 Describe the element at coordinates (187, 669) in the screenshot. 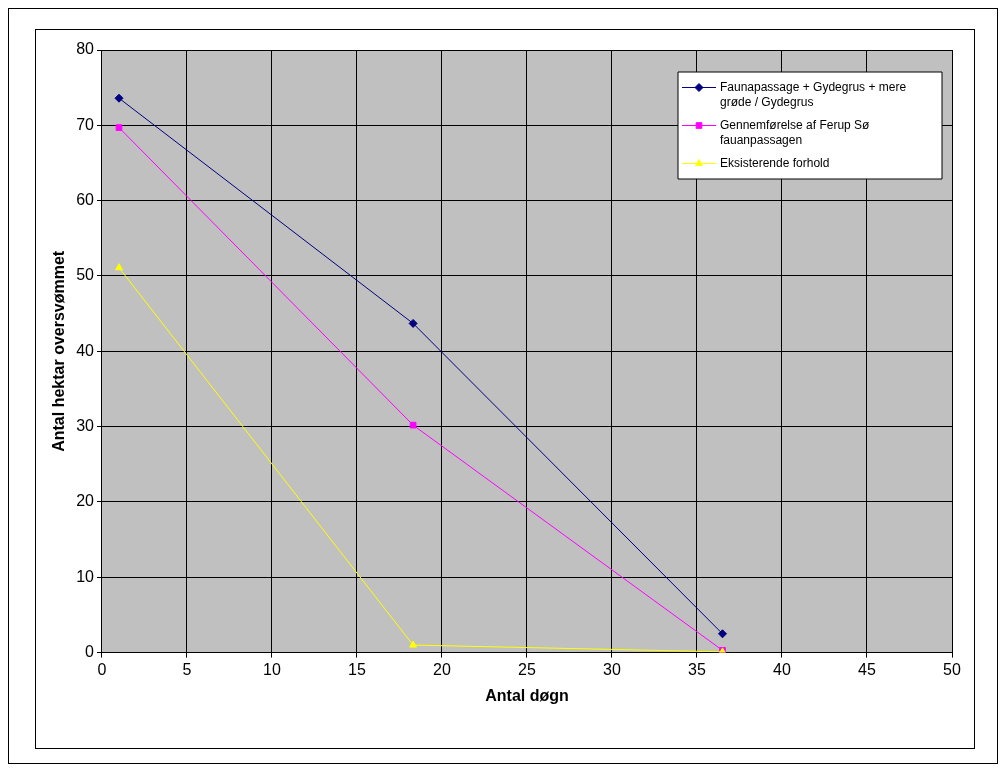

I see `x-tick-label: 5` at that location.